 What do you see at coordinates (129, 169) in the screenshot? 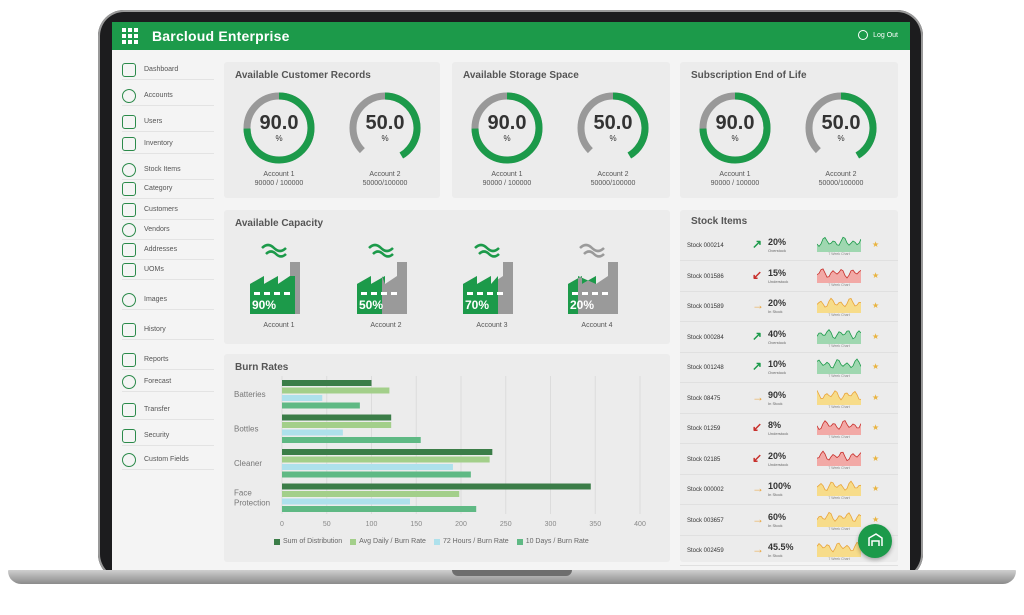
I see `stock-items-icon` at bounding box center [129, 169].